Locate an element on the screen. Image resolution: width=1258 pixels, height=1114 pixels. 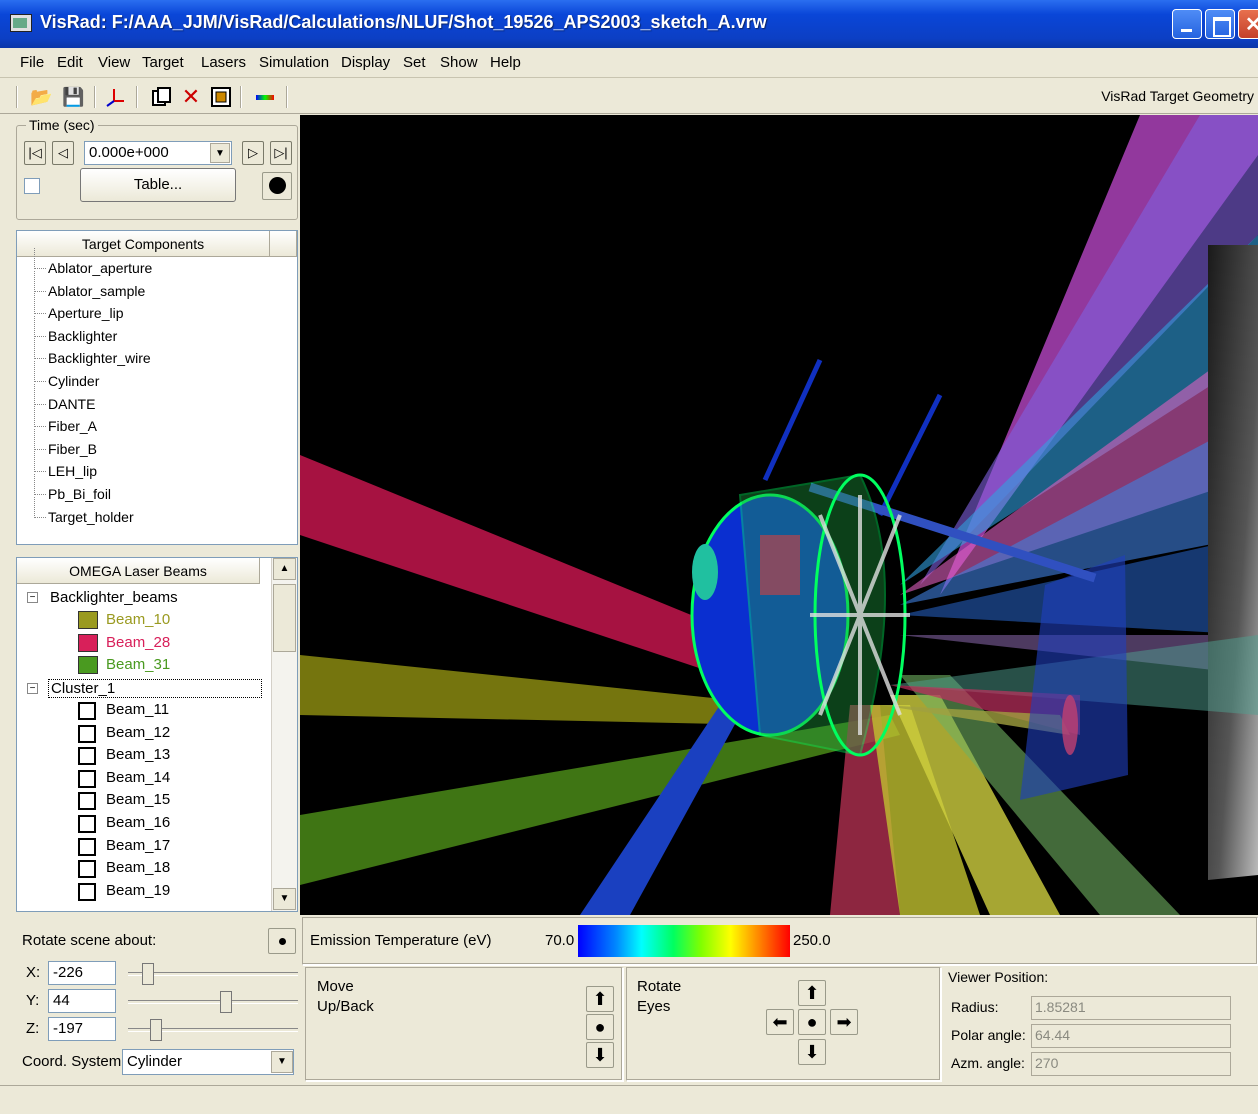
beam-item: Beam_12 is located at coordinates (138, 732).